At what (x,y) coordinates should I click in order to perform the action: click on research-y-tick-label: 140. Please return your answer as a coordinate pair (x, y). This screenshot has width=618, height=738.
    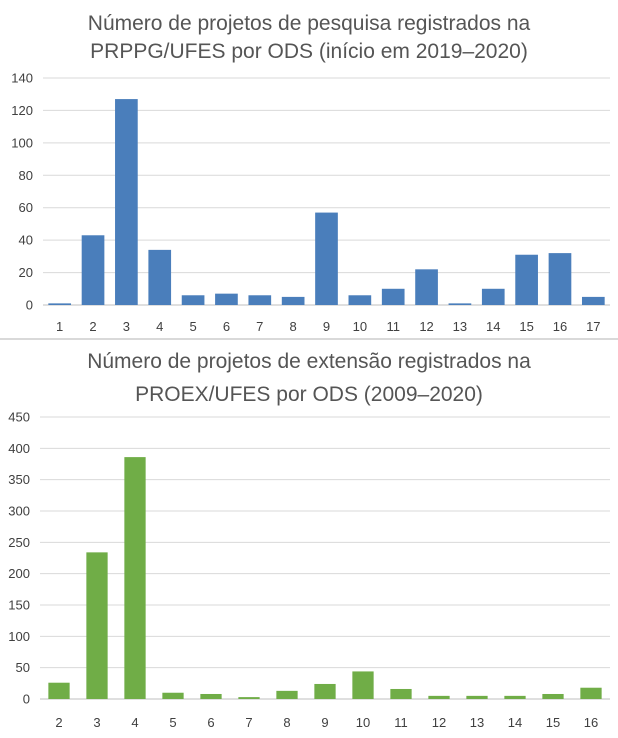
    Looking at the image, I should click on (22, 78).